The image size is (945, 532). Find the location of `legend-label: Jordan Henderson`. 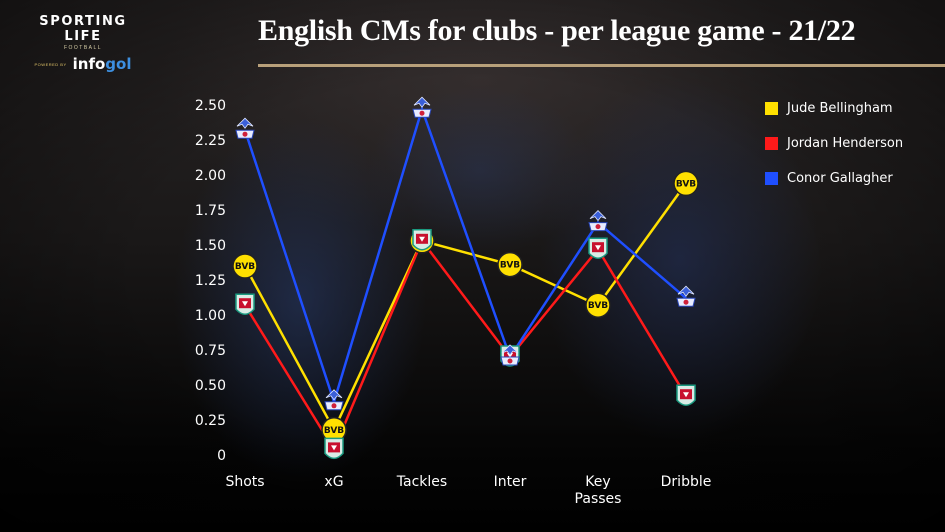

legend-label: Jordan Henderson is located at coordinates (845, 143).